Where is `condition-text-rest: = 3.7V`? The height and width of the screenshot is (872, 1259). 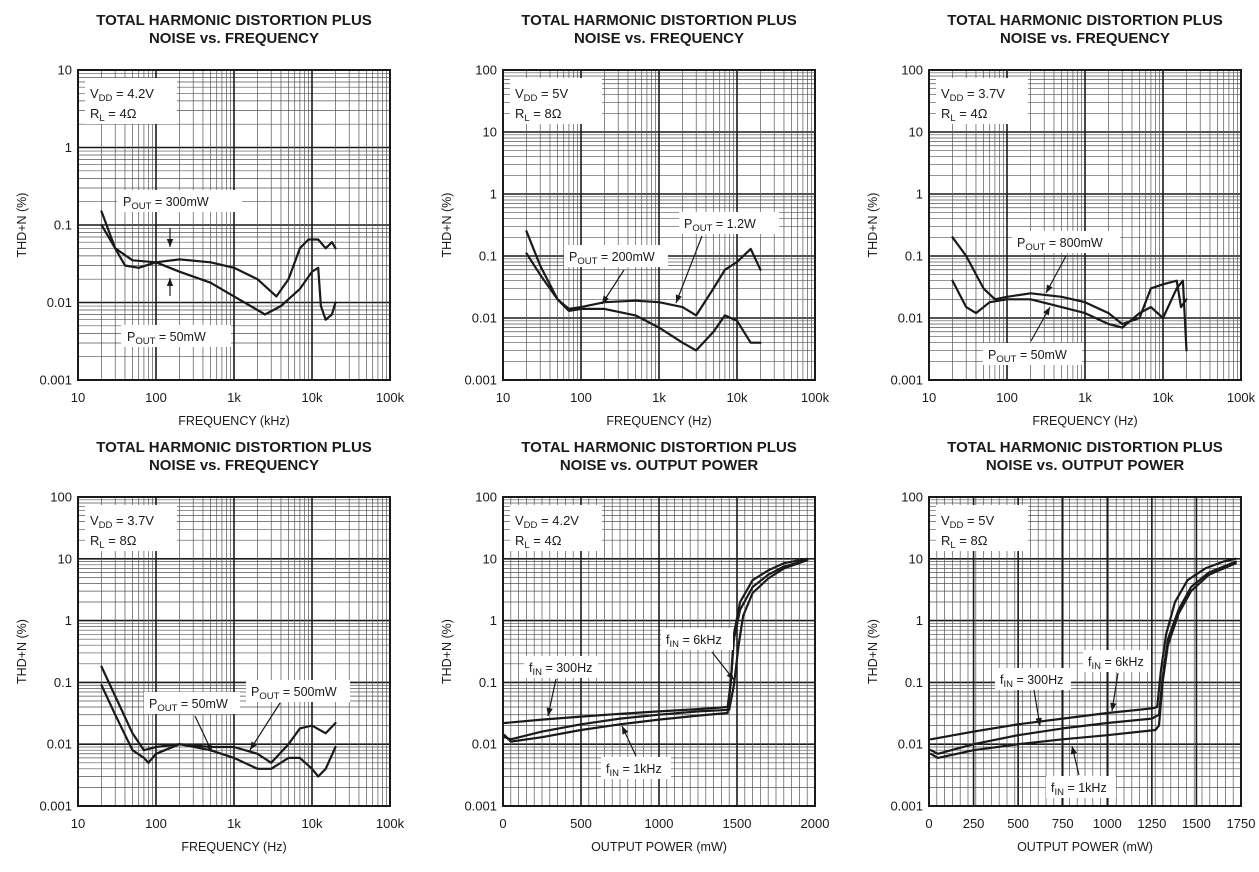
condition-text-rest: = 3.7V is located at coordinates (984, 93).